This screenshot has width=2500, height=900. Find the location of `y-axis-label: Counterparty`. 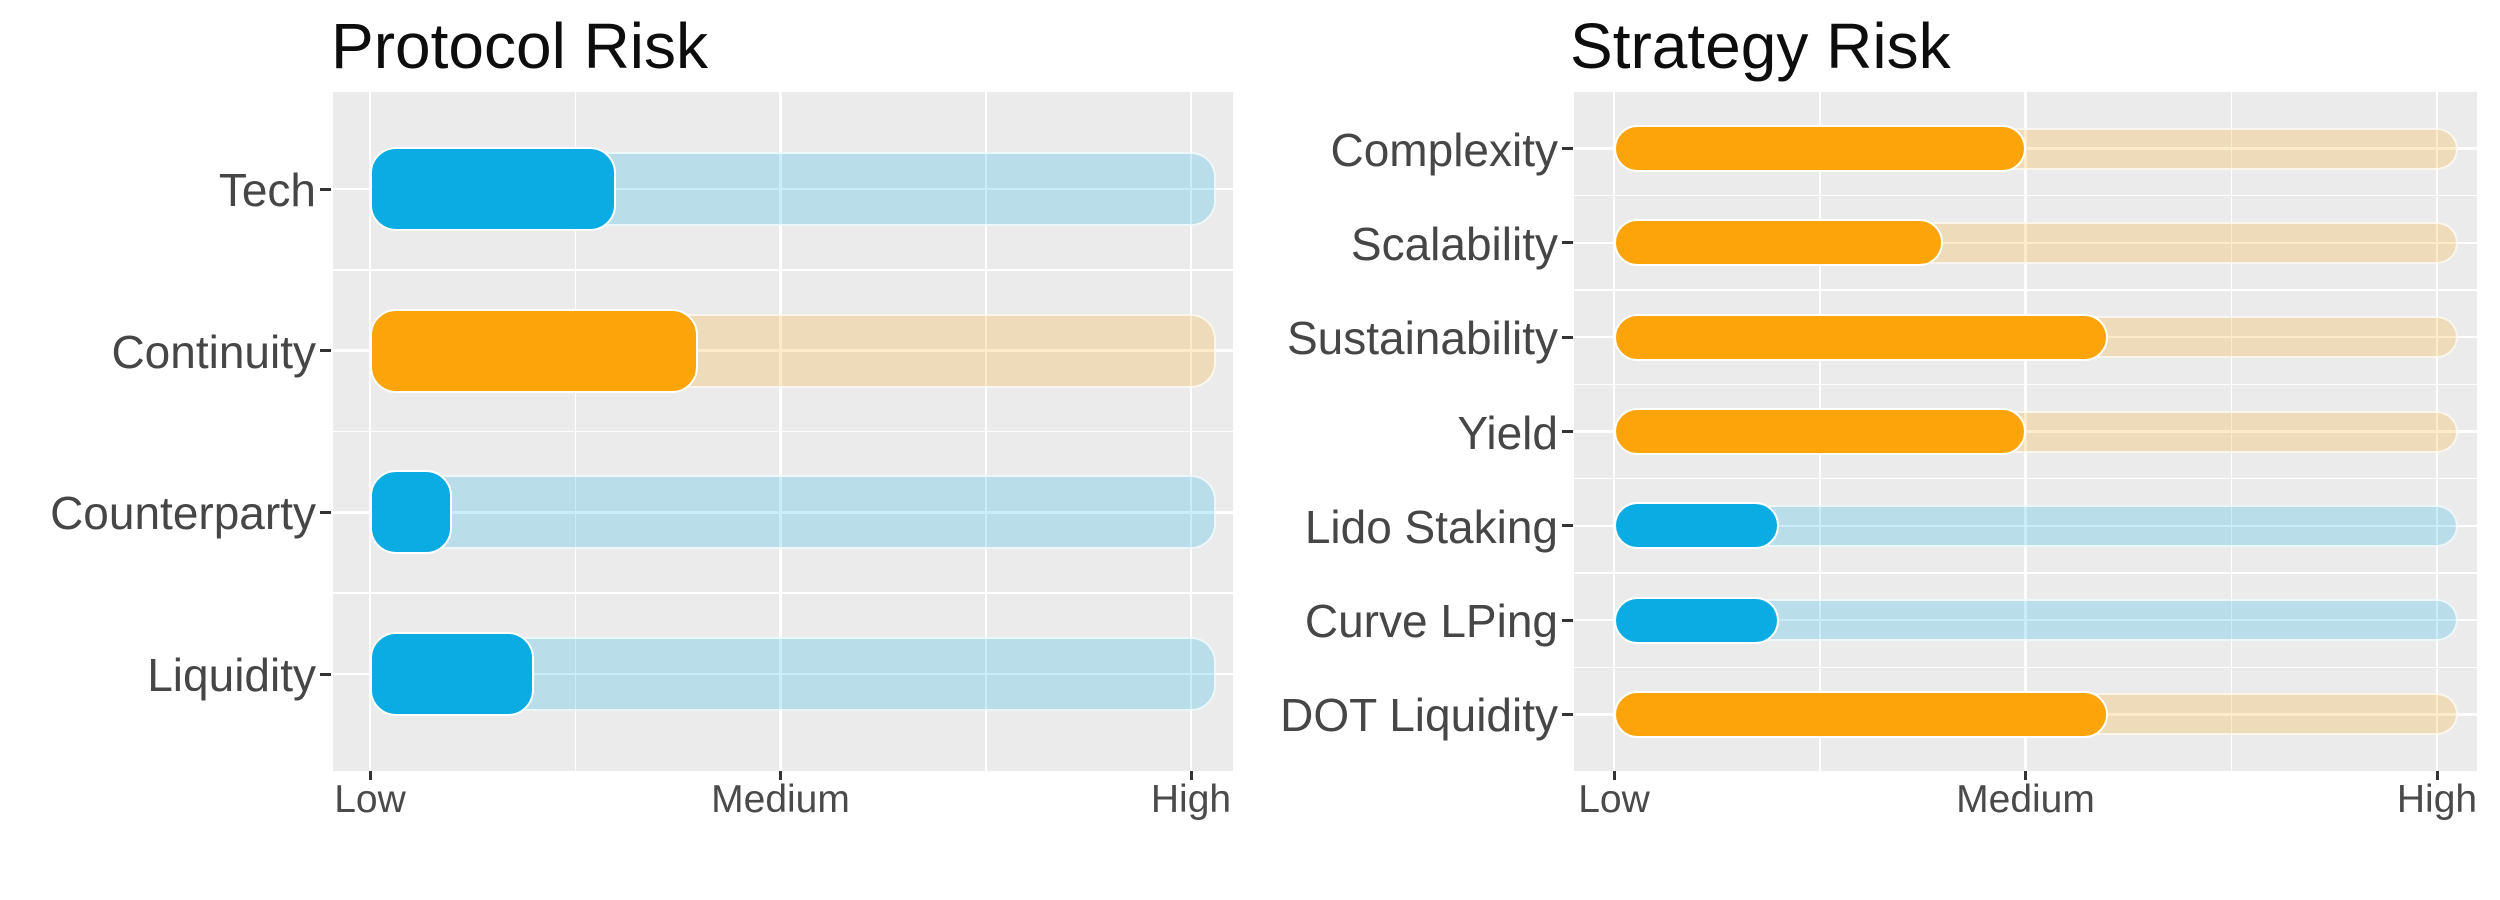

y-axis-label: Counterparty is located at coordinates (183, 513).